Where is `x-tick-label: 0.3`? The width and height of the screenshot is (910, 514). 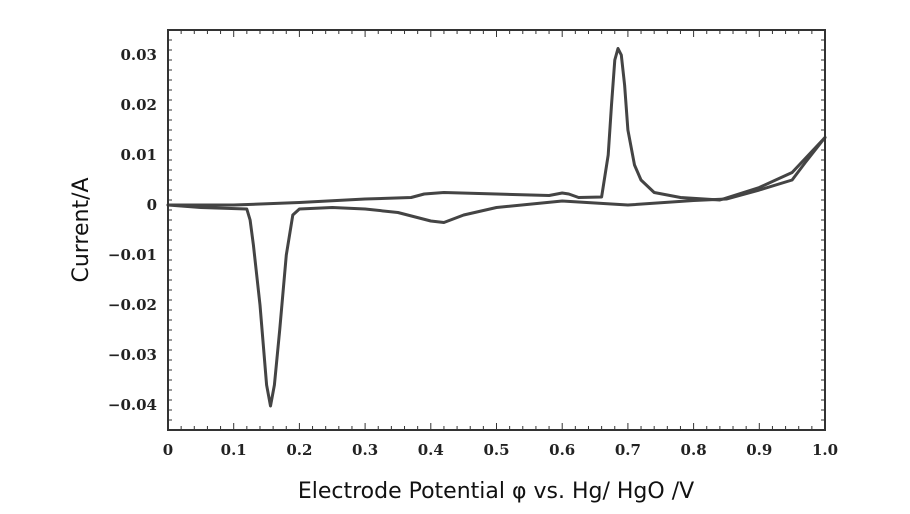
x-tick-label: 0.3 is located at coordinates (365, 450).